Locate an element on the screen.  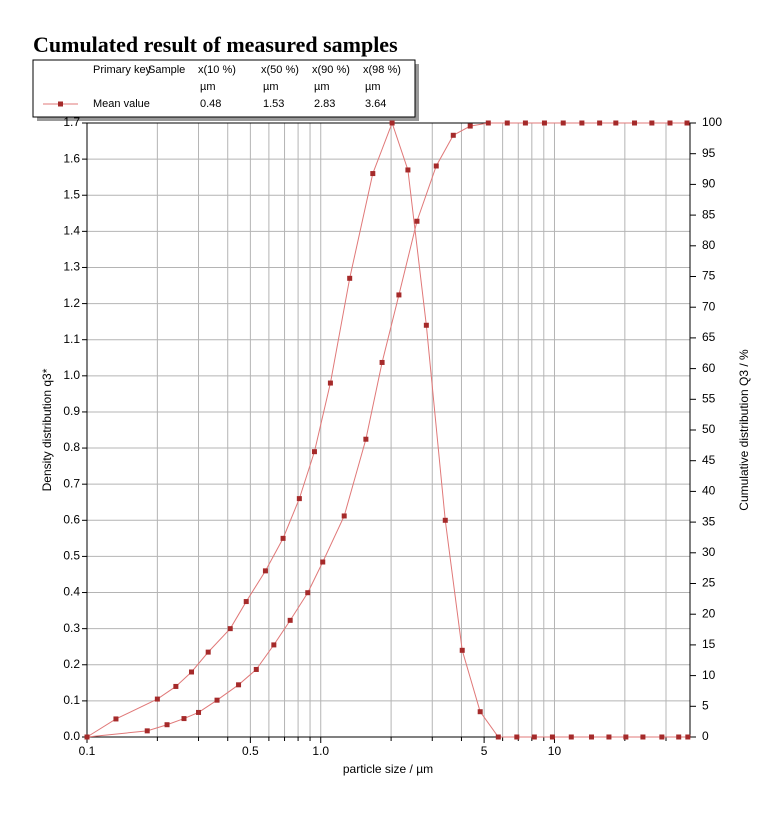
legend-header: x(50 %) is located at coordinates (280, 70).